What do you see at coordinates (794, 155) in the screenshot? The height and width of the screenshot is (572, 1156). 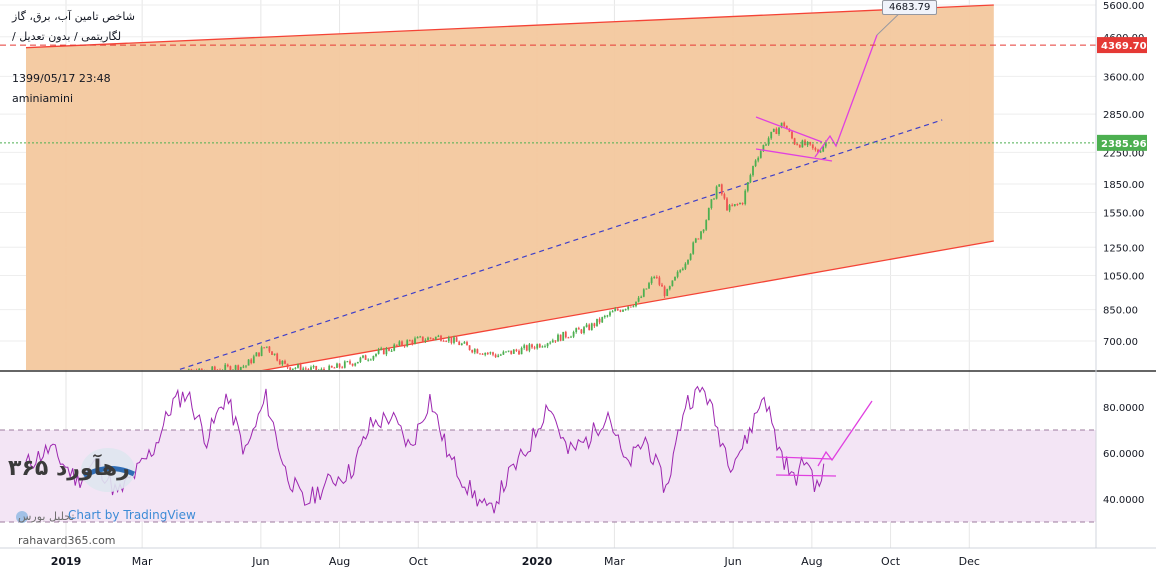 I see `wedge-lower-line` at bounding box center [794, 155].